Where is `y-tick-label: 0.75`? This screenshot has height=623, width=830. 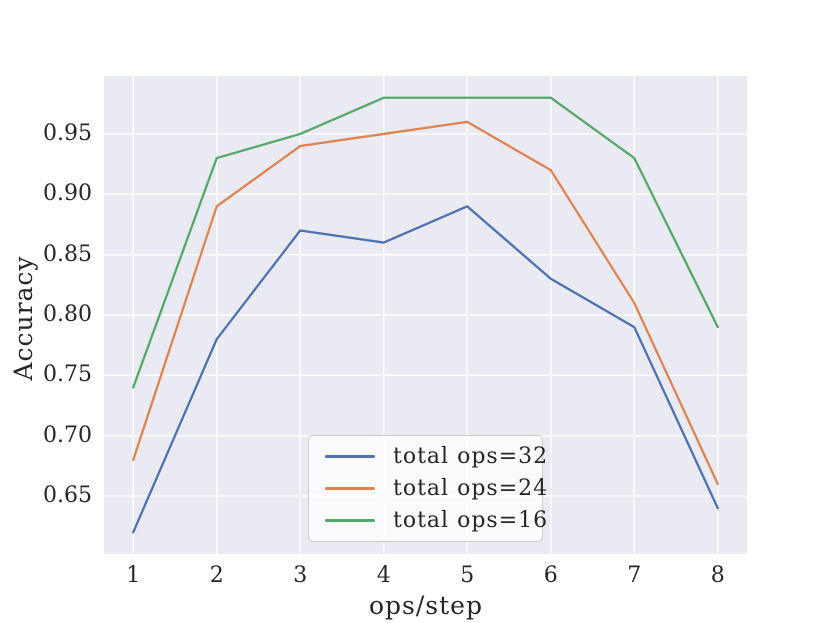 y-tick-label: 0.75 is located at coordinates (67, 375).